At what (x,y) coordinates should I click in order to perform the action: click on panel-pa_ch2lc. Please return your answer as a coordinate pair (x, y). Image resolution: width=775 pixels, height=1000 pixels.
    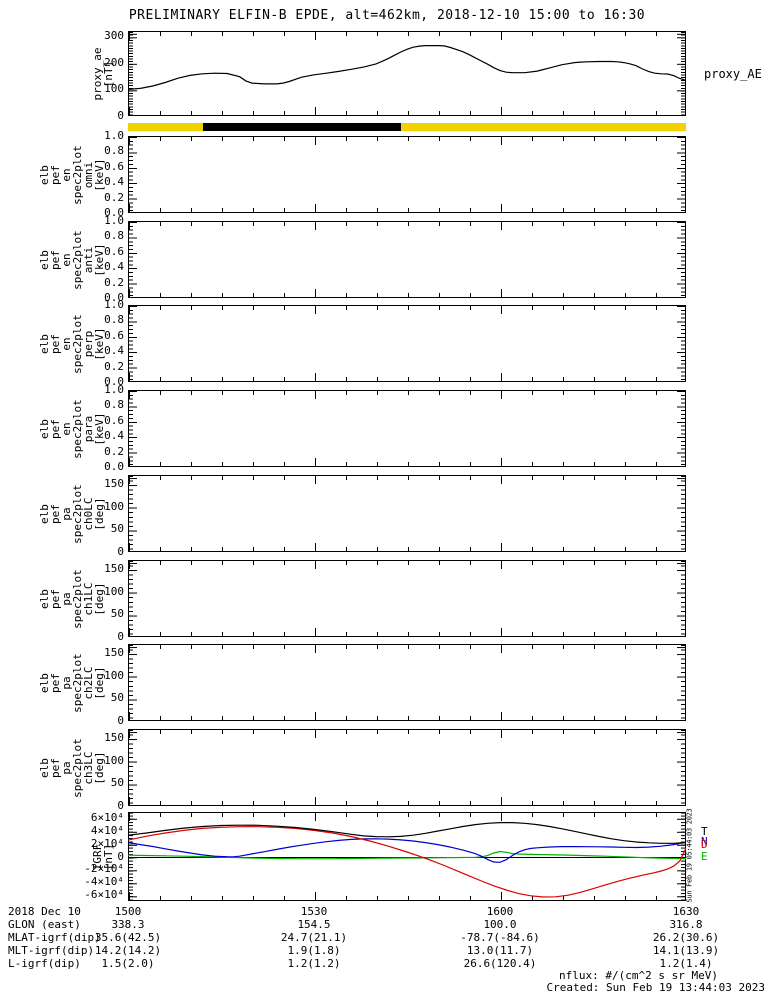
    Looking at the image, I should click on (407, 682).